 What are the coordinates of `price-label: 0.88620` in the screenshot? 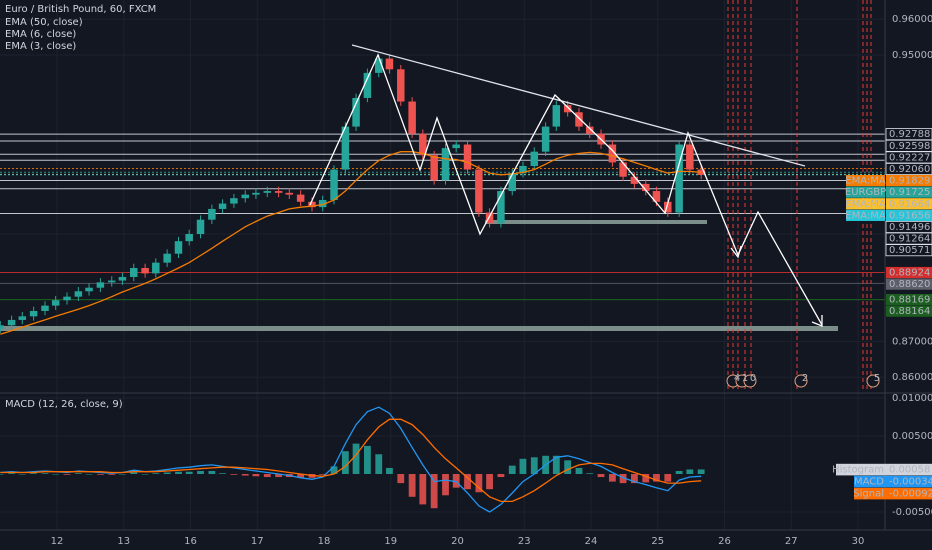 It's located at (909, 284).